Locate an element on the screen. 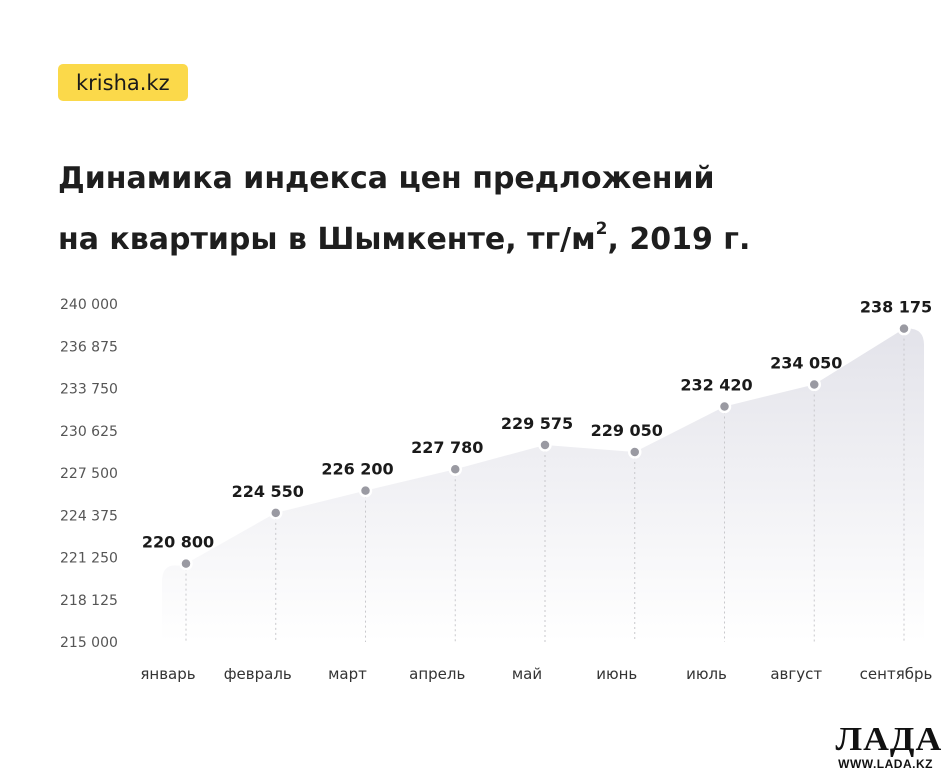  title-line-2-main: на квартиры в Шымкенте, тг/м is located at coordinates (327, 239).